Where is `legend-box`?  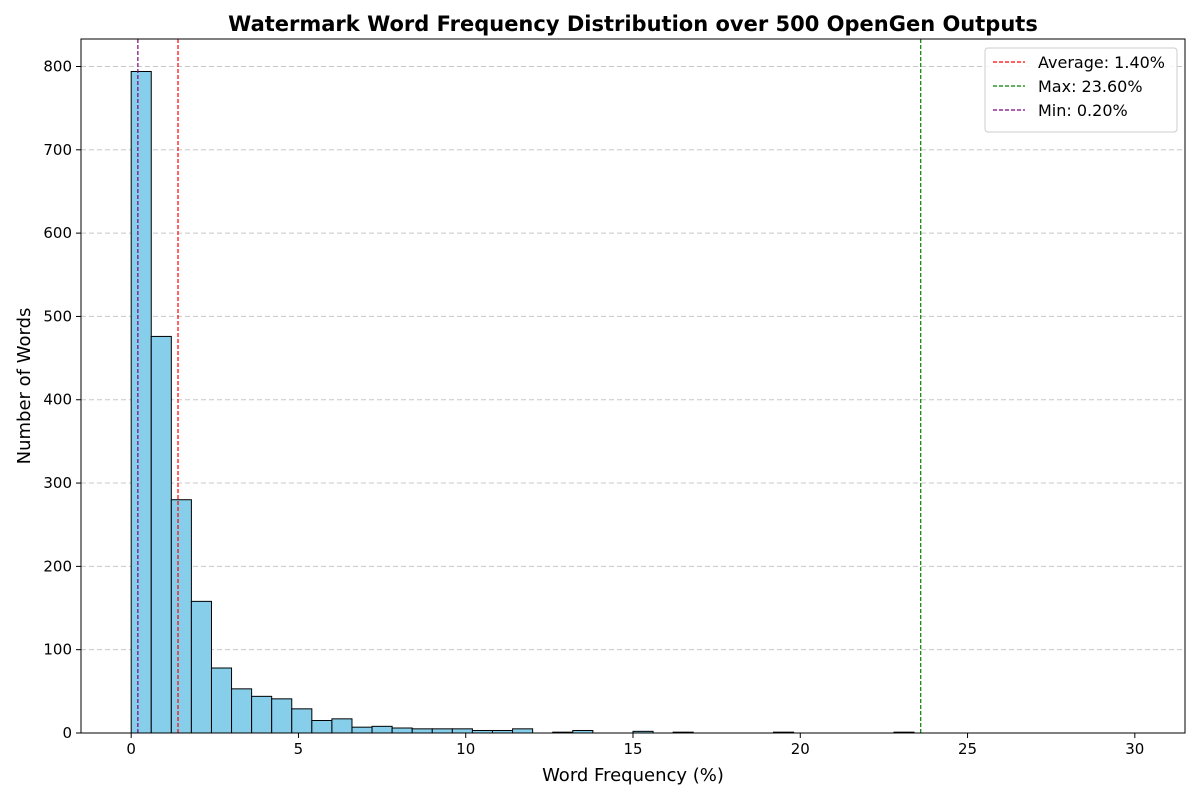
legend-box is located at coordinates (1081, 90).